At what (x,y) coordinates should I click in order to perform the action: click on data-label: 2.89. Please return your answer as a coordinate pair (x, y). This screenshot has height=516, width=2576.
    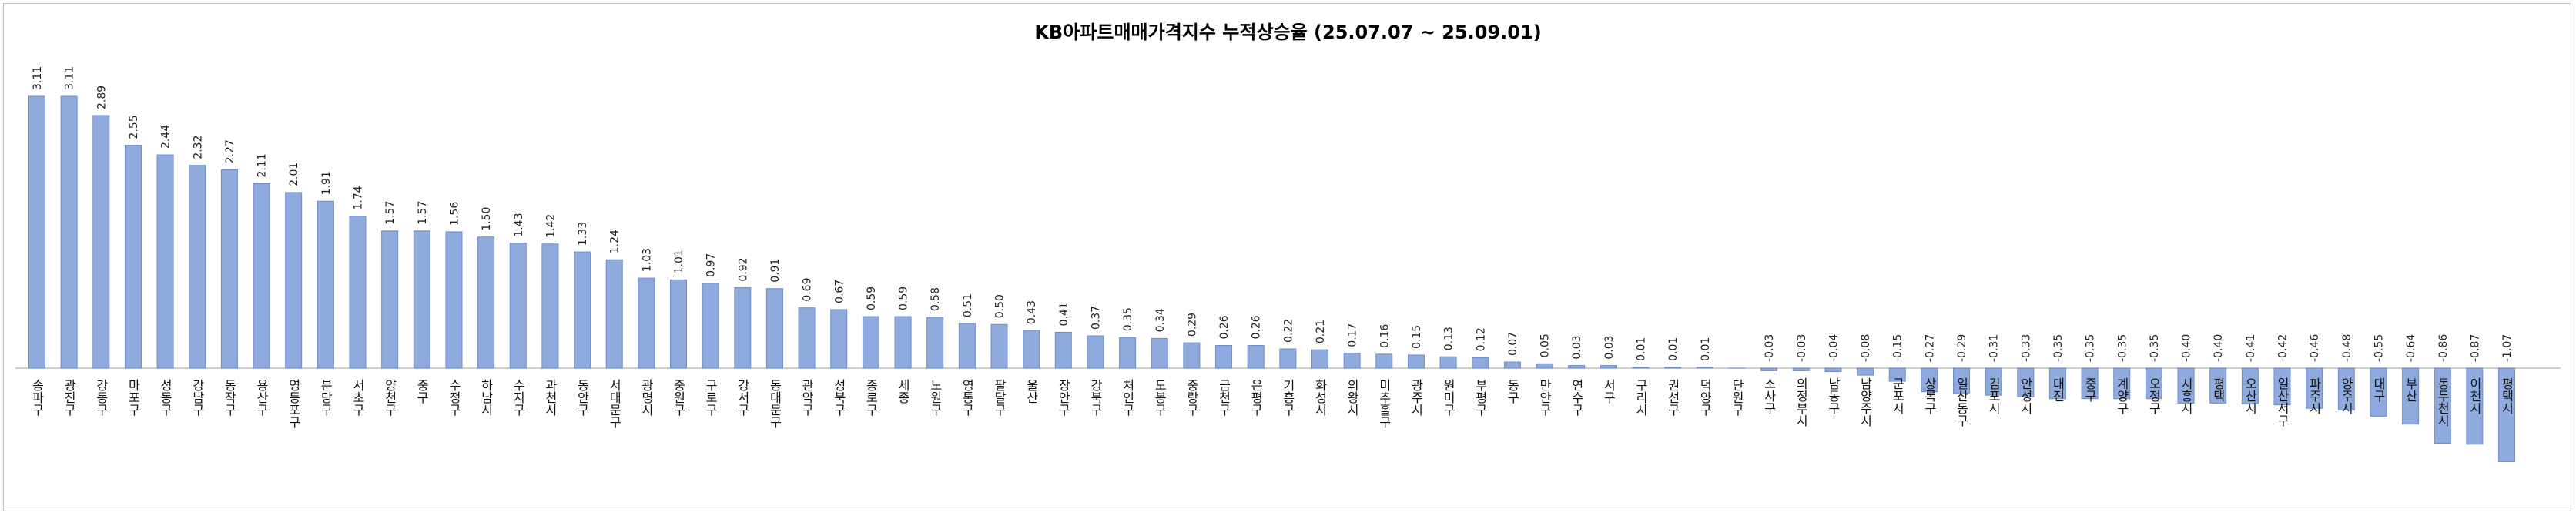
    Looking at the image, I should click on (101, 97).